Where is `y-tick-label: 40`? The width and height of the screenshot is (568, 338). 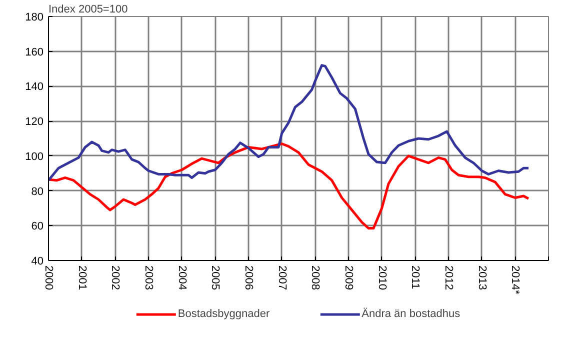
y-tick-label: 40 is located at coordinates (37, 262).